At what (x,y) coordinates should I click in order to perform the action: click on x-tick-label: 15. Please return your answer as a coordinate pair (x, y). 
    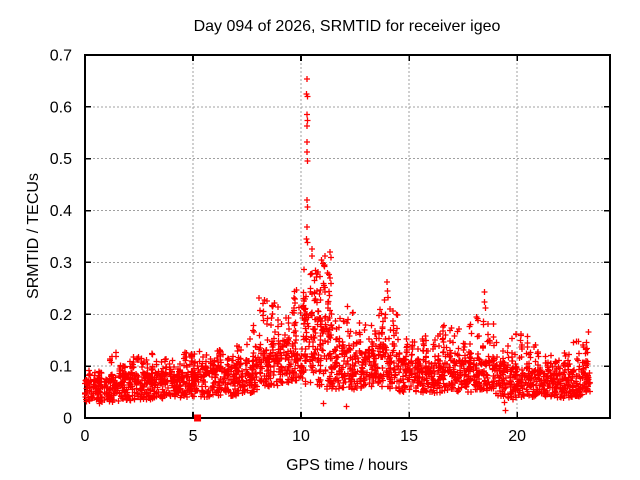
    Looking at the image, I should click on (409, 436).